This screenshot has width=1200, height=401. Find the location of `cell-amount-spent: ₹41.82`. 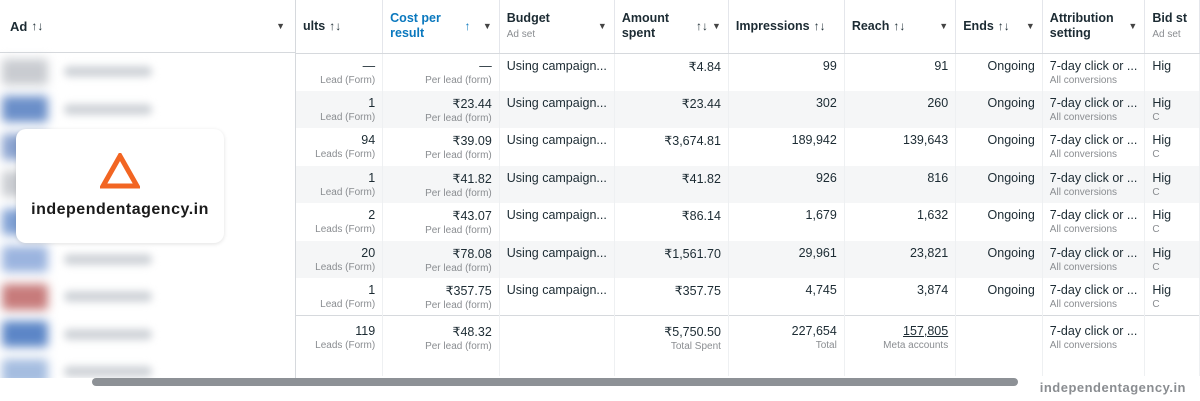

cell-amount-spent: ₹41.82 is located at coordinates (671, 184).